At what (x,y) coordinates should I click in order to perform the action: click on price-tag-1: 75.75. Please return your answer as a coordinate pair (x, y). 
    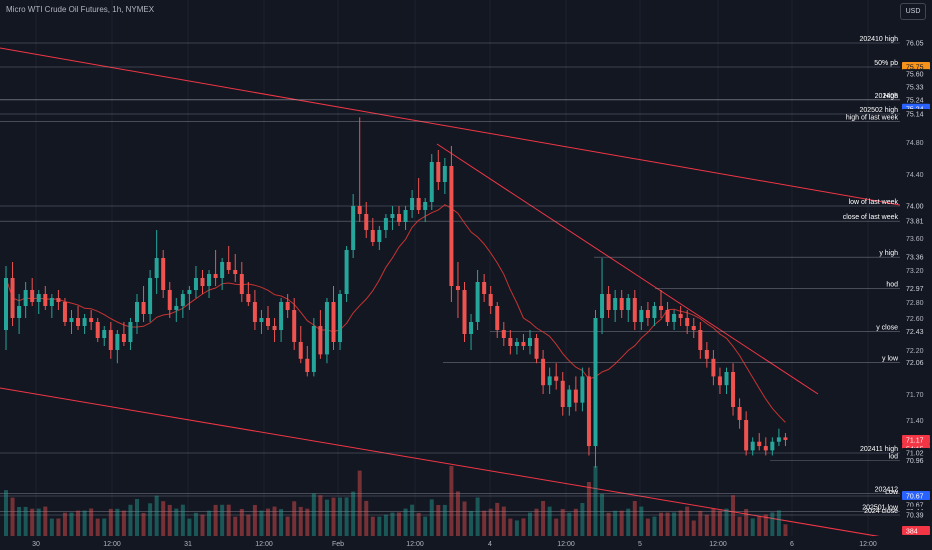
    Looking at the image, I should click on (916, 67).